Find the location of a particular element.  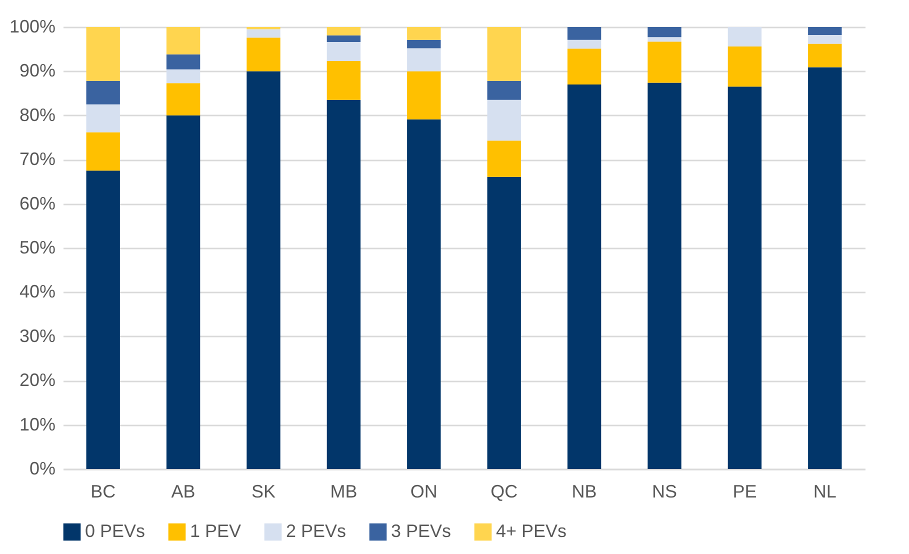

legend-label: 4+ PEVs is located at coordinates (531, 531).